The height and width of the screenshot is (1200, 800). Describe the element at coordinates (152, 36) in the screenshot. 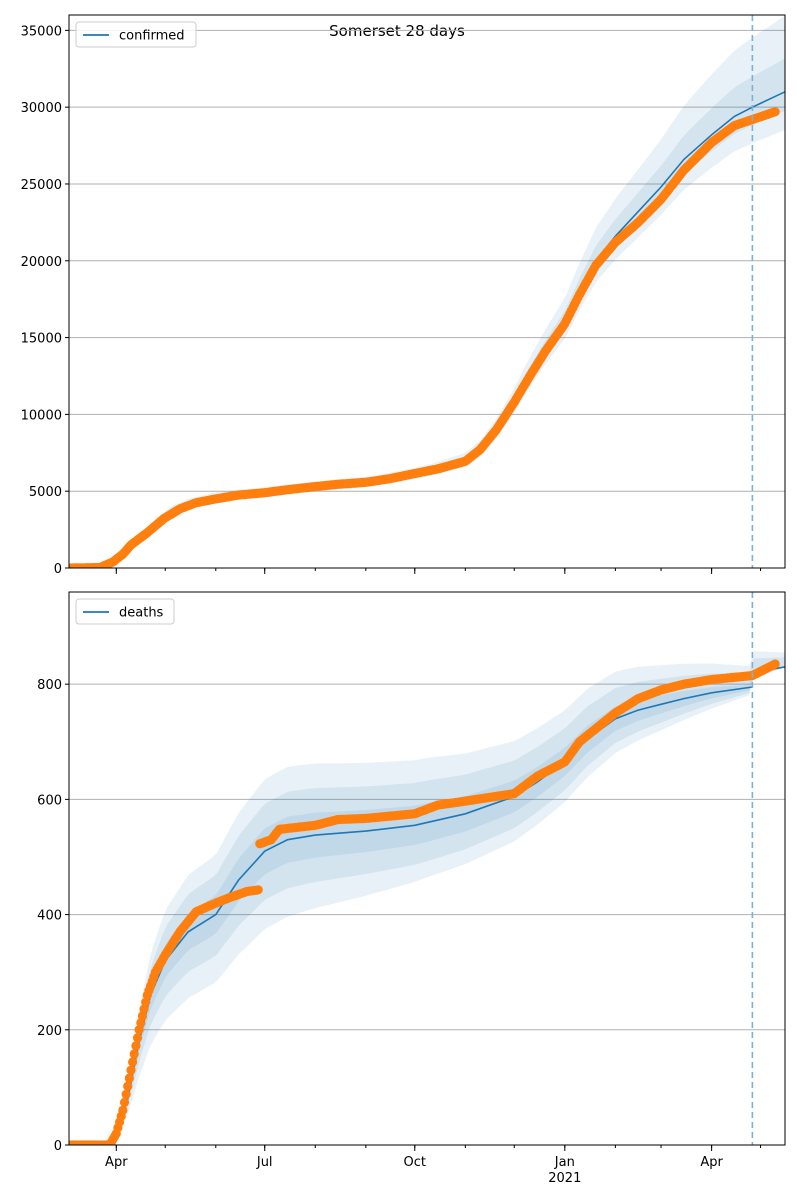

I see `legend-label: confirmed` at that location.